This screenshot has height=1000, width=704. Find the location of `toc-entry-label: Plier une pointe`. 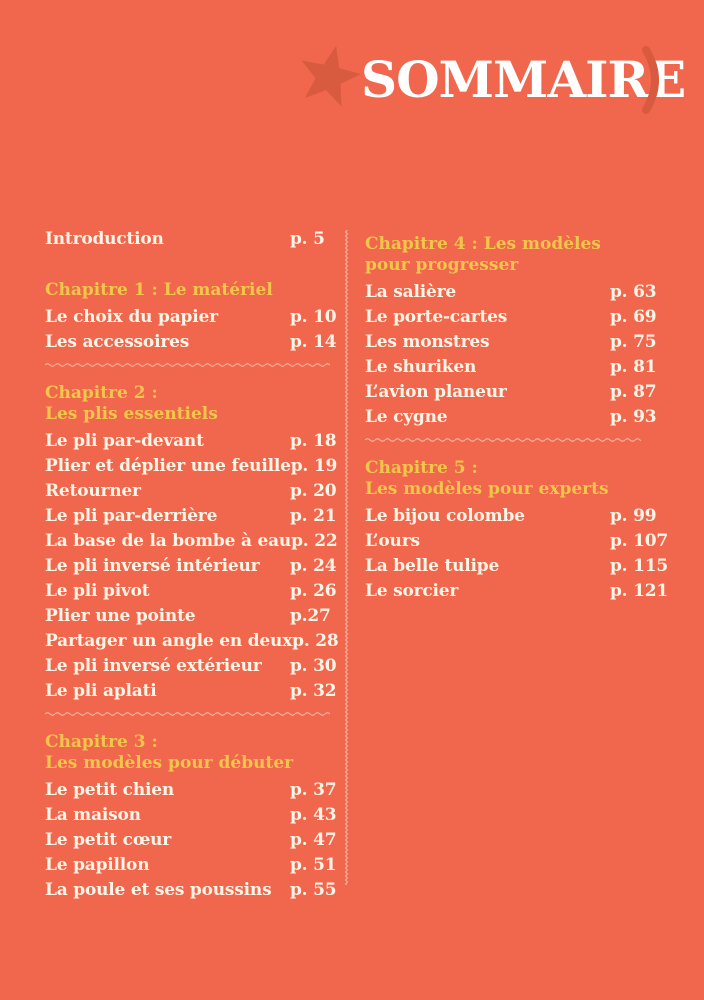

toc-entry-label: Plier une pointe is located at coordinates (120, 615).